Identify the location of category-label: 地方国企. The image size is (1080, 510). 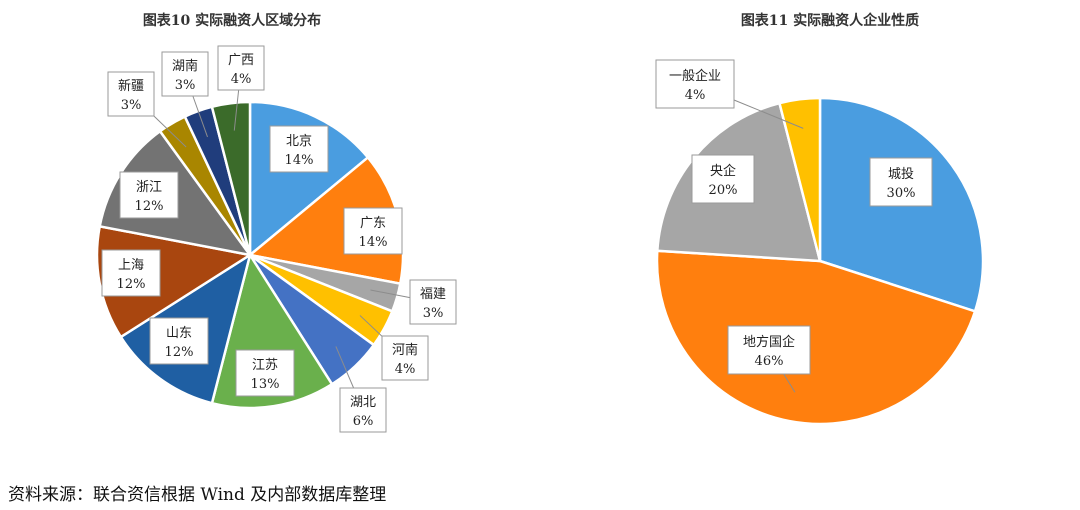
(769, 342).